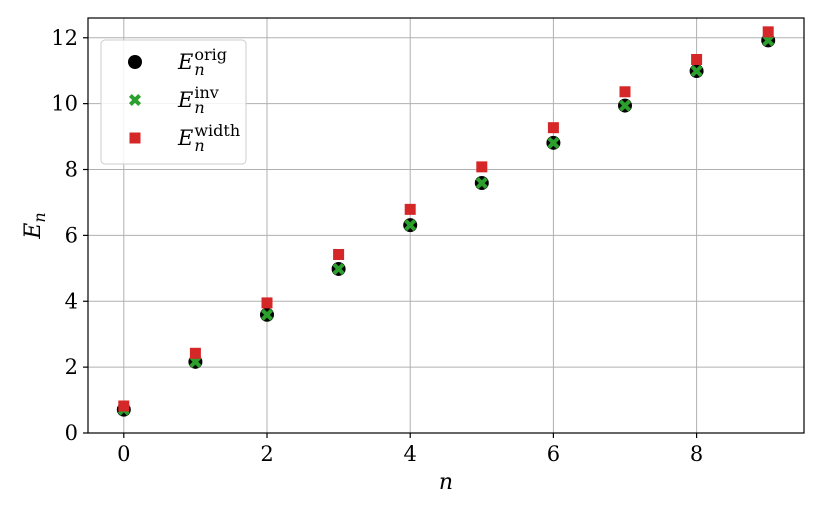 The width and height of the screenshot is (830, 519). I want to click on y-tick-label: 10, so click(64, 104).